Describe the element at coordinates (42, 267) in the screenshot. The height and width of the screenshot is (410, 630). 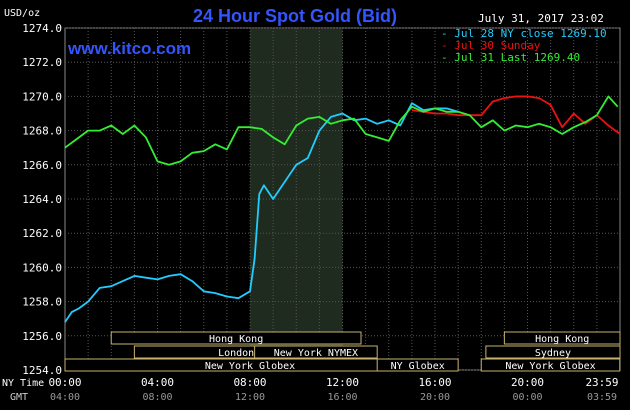
I see `y-tick-label: 1260.0` at that location.